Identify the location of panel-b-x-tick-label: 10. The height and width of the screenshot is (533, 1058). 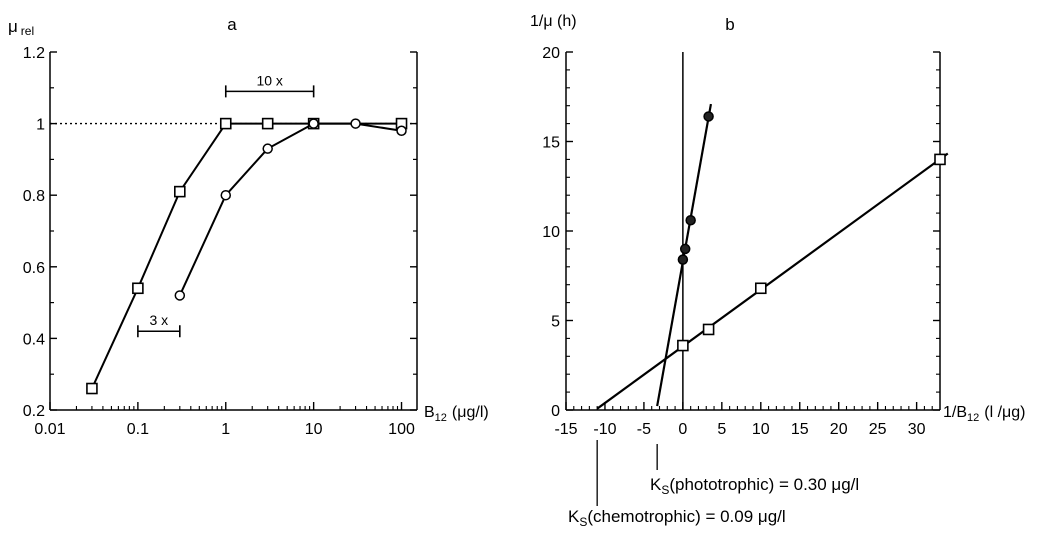
(761, 429).